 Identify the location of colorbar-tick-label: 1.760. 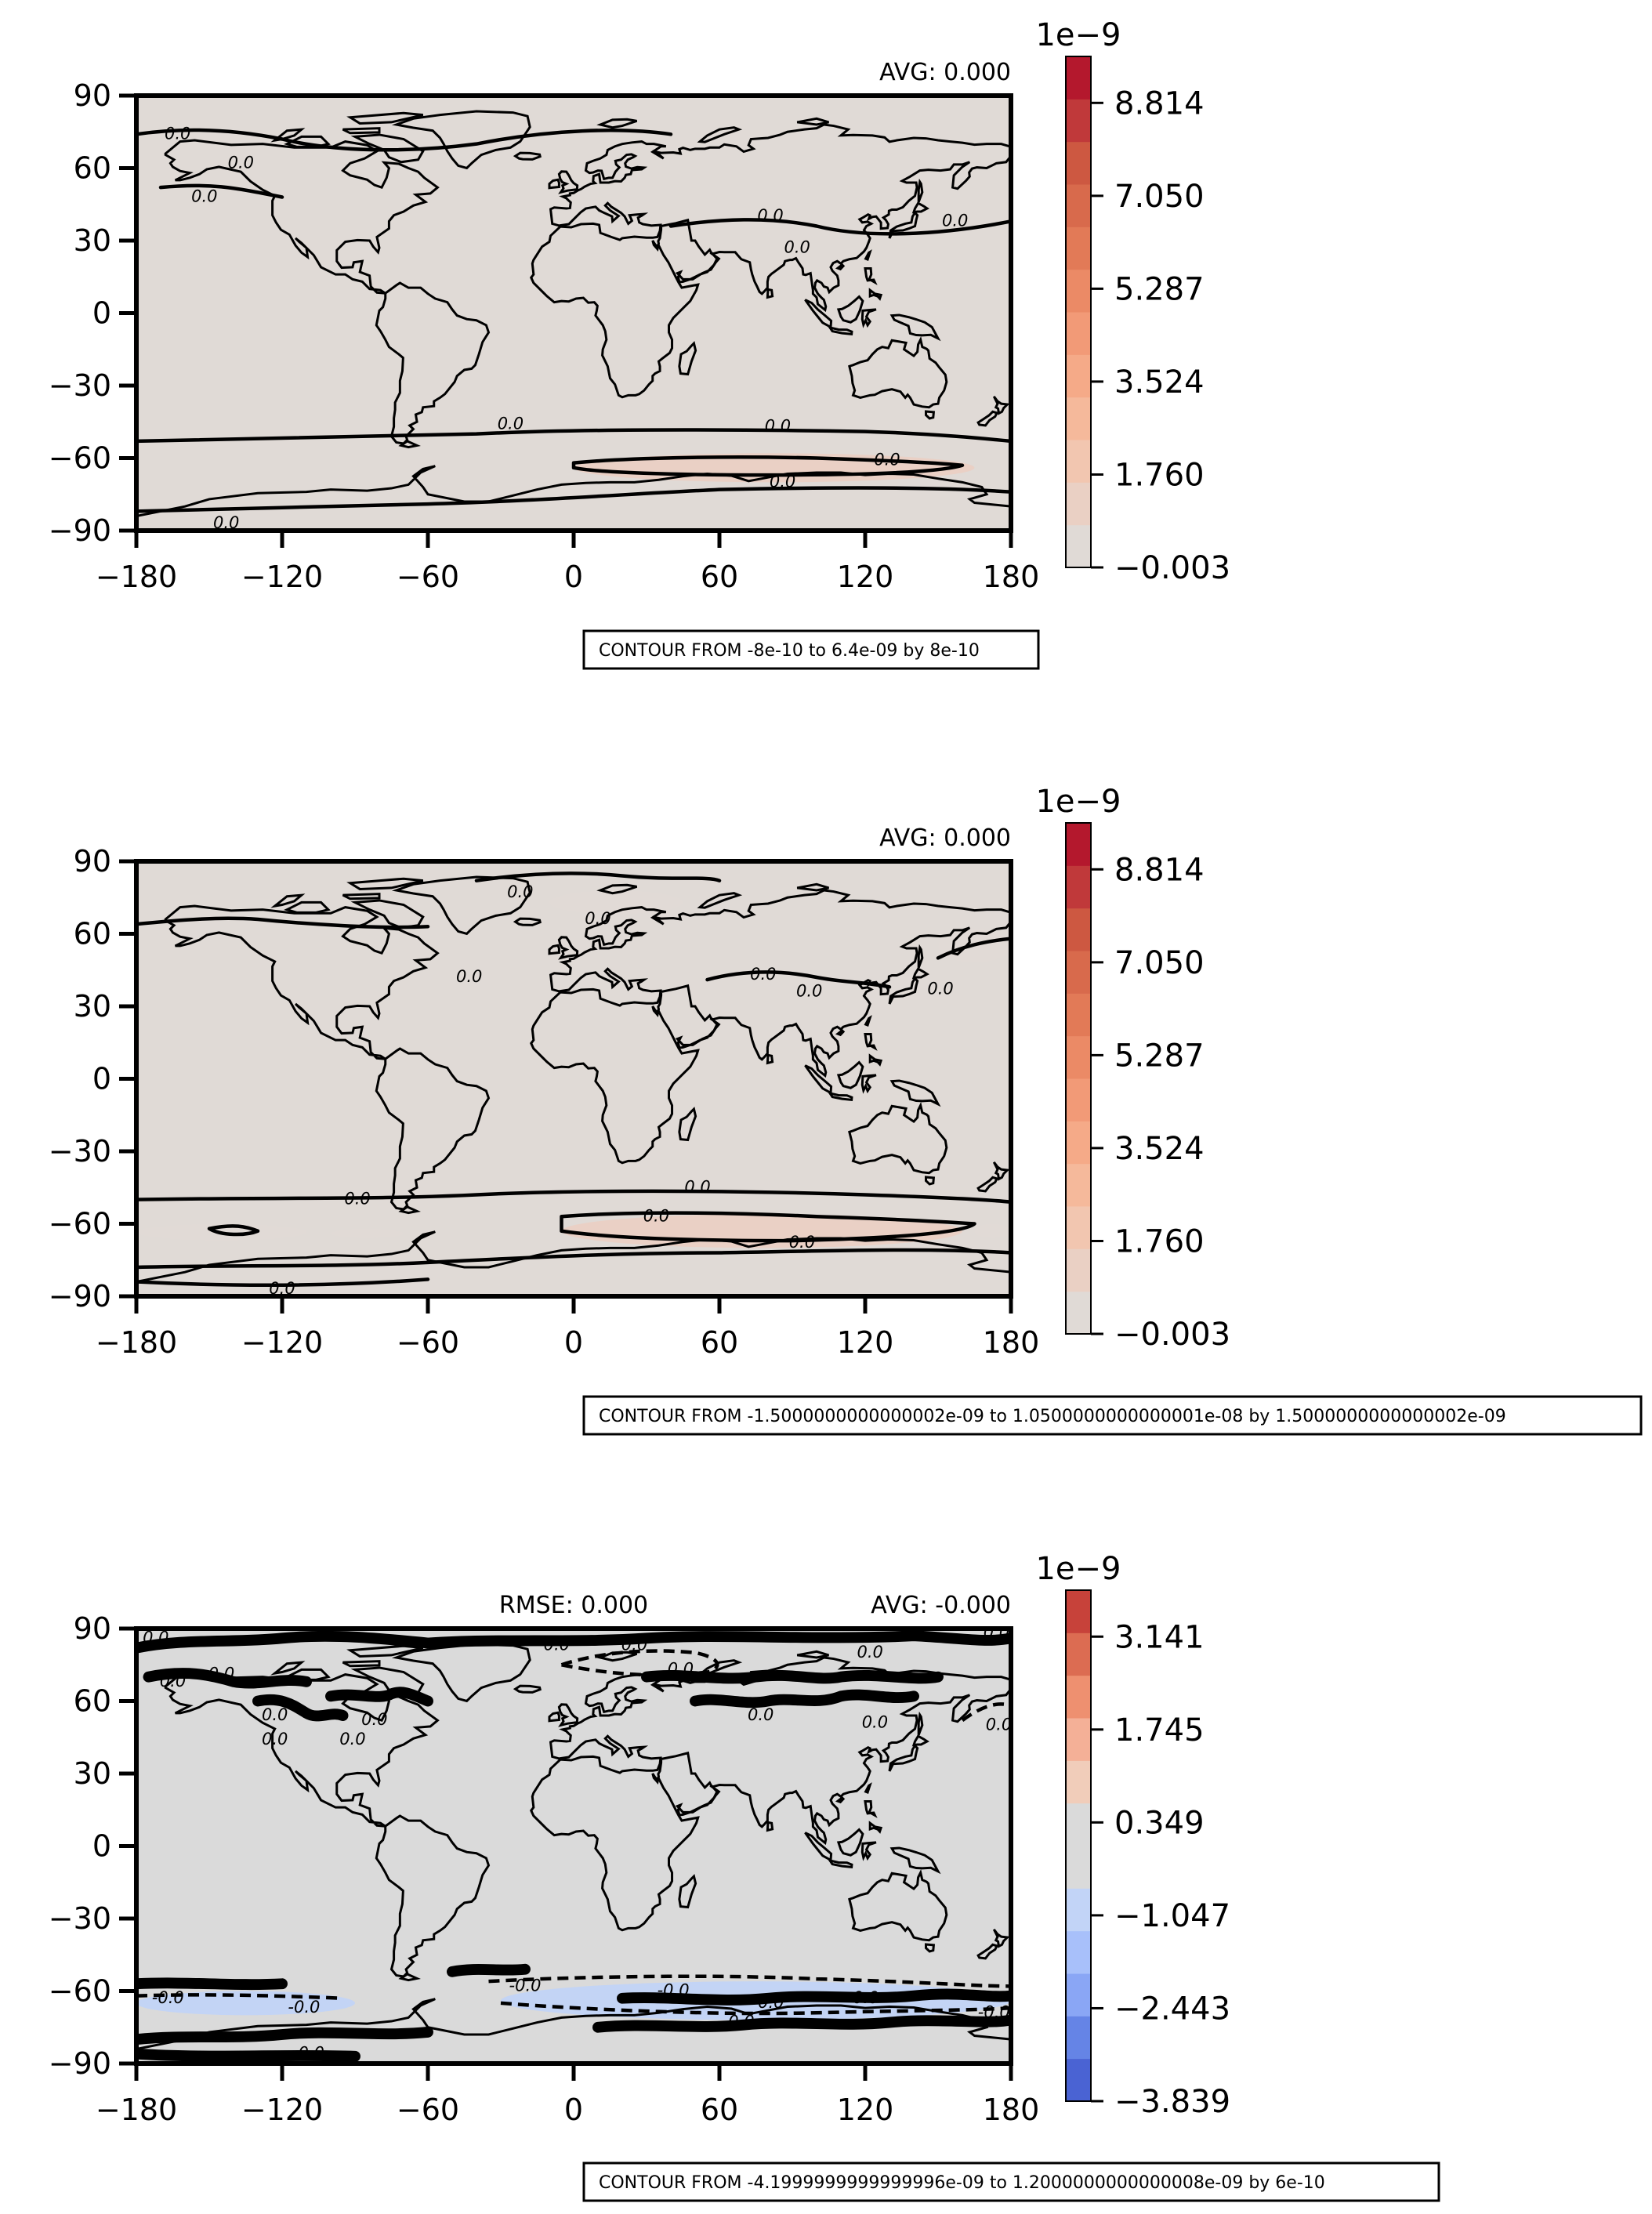
(1159, 1241).